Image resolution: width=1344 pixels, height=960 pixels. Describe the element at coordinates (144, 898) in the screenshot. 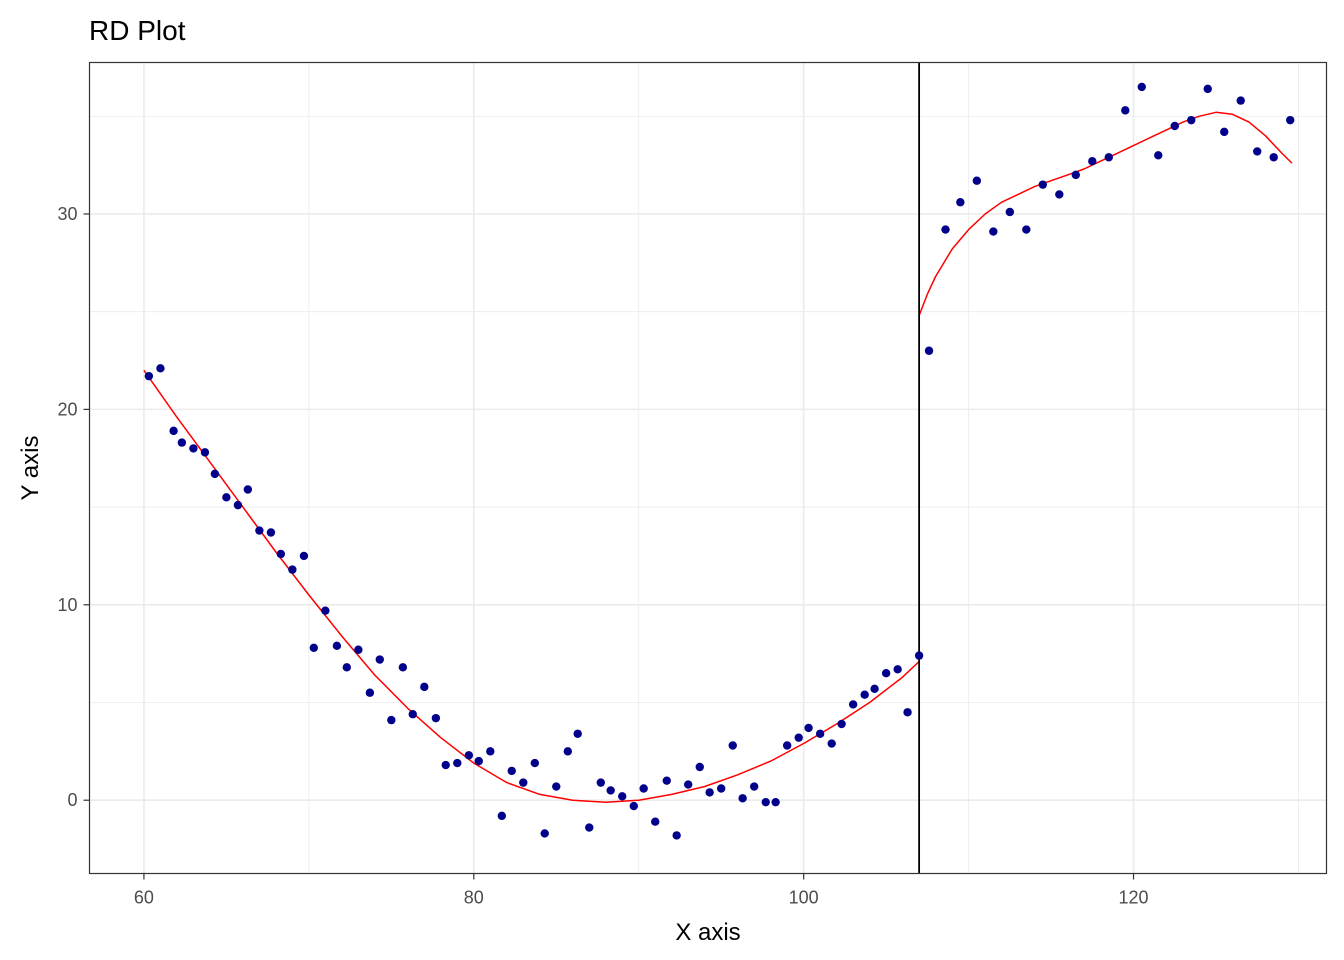

I see `x-tick-label: 60` at that location.